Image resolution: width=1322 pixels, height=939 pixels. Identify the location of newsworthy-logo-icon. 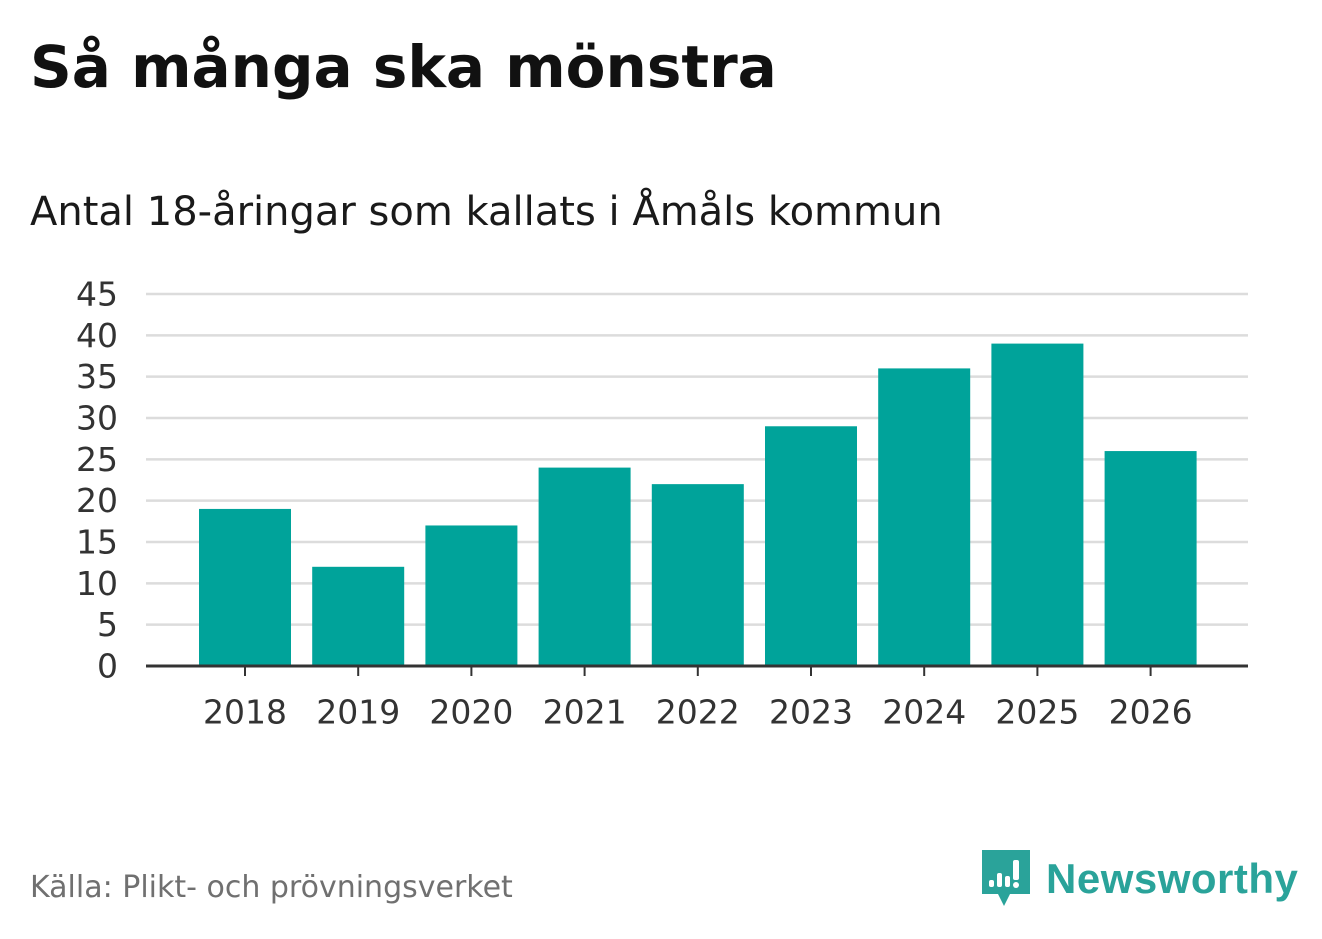
(1006, 878).